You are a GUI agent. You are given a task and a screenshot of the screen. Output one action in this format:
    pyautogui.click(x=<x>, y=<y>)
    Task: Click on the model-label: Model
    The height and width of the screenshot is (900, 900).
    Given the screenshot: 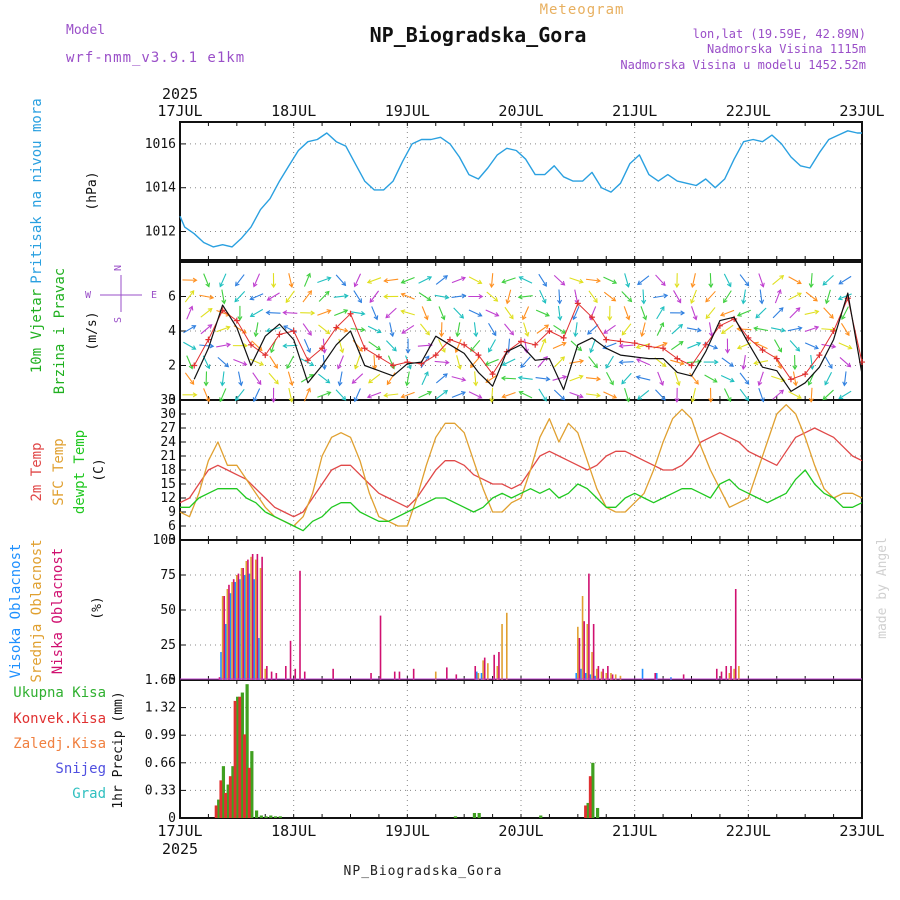 What is the action you would take?
    pyautogui.click(x=85, y=30)
    